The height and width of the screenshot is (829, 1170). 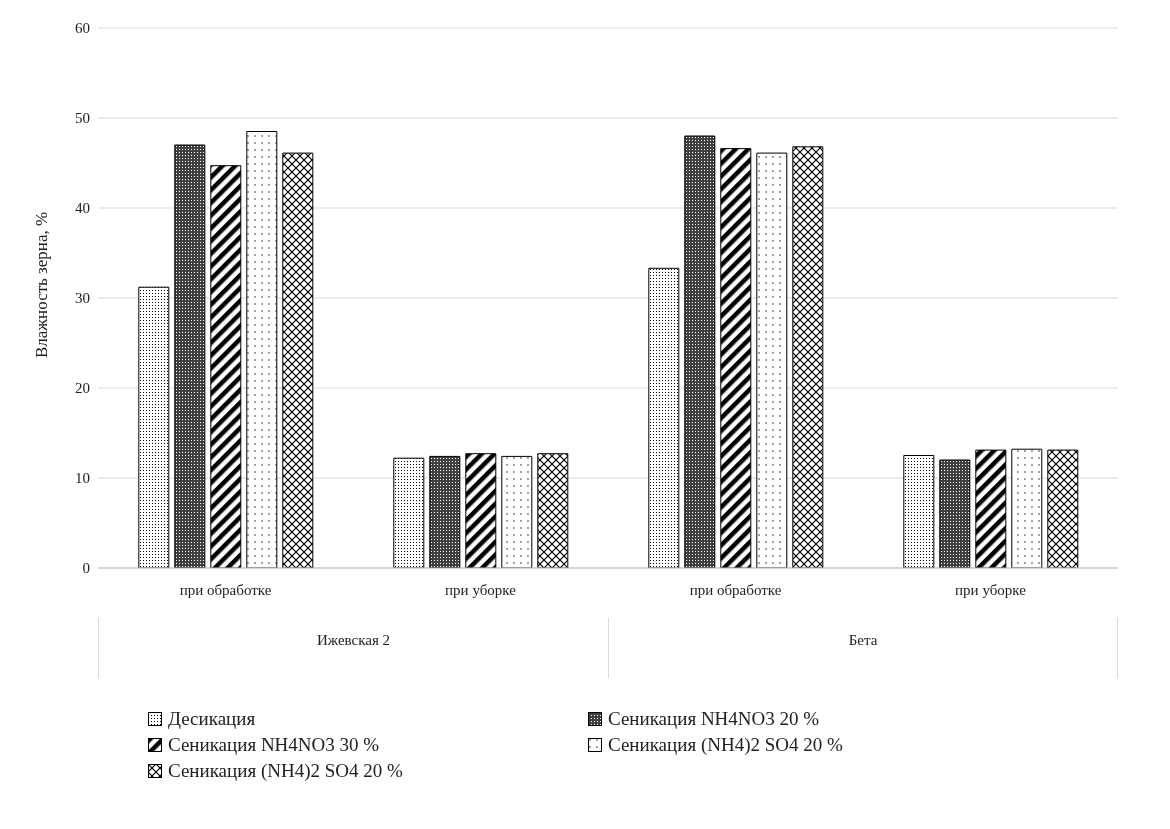 What do you see at coordinates (863, 640) in the screenshot?
I see `text: Бета` at bounding box center [863, 640].